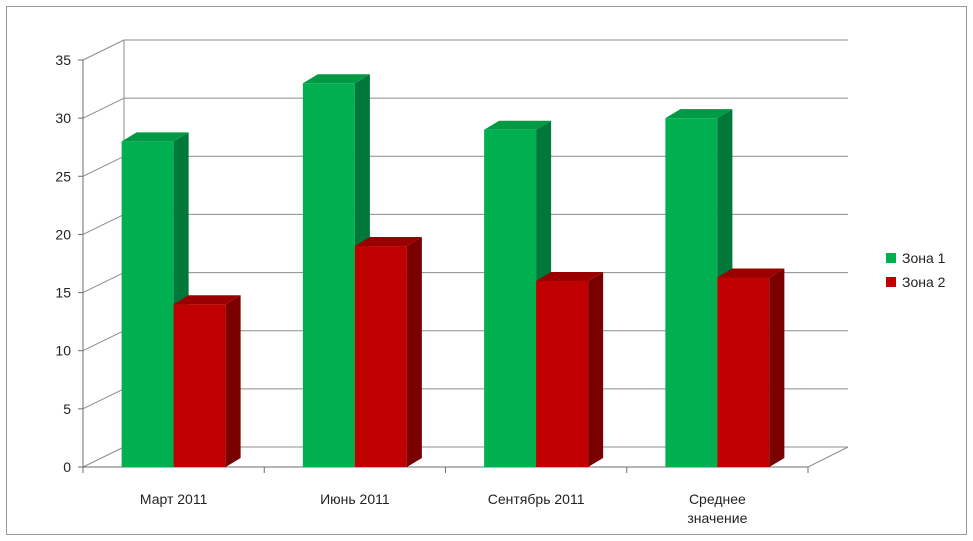 Image resolution: width=973 pixels, height=541 pixels. What do you see at coordinates (63, 118) in the screenshot?
I see `y-tick-label: 30` at bounding box center [63, 118].